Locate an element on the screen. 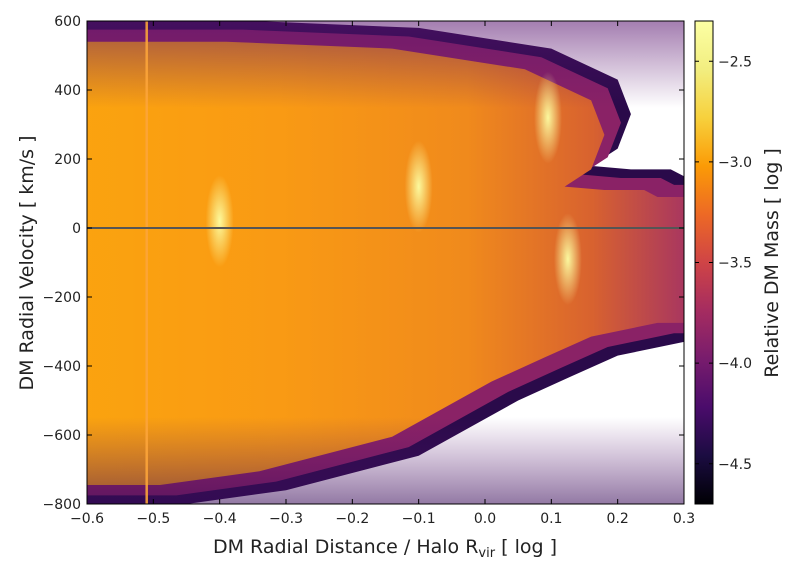 The height and width of the screenshot is (572, 800). x-axis-label: DM Radial Distance / Halo Rvir [ log ] is located at coordinates (385, 548).